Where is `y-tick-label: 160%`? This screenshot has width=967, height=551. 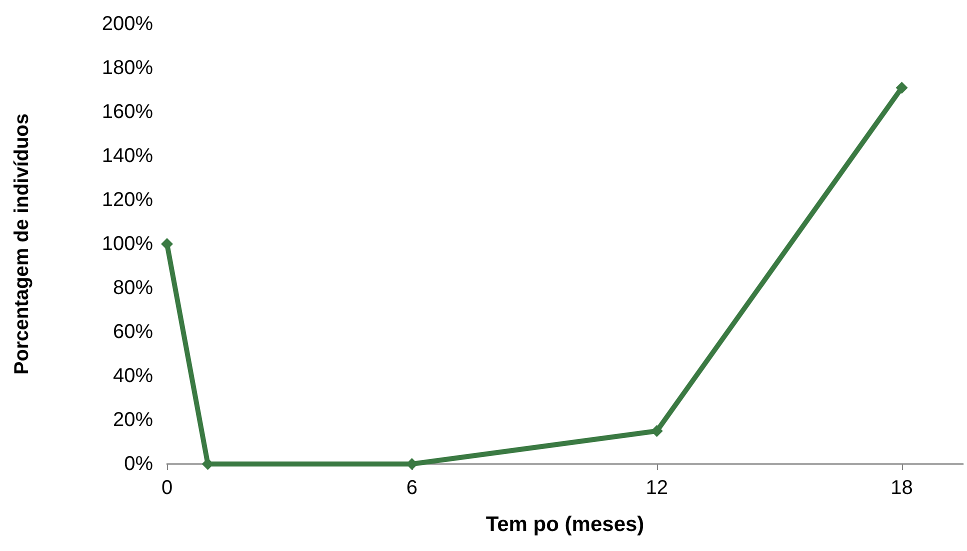 y-tick-label: 160% is located at coordinates (128, 112).